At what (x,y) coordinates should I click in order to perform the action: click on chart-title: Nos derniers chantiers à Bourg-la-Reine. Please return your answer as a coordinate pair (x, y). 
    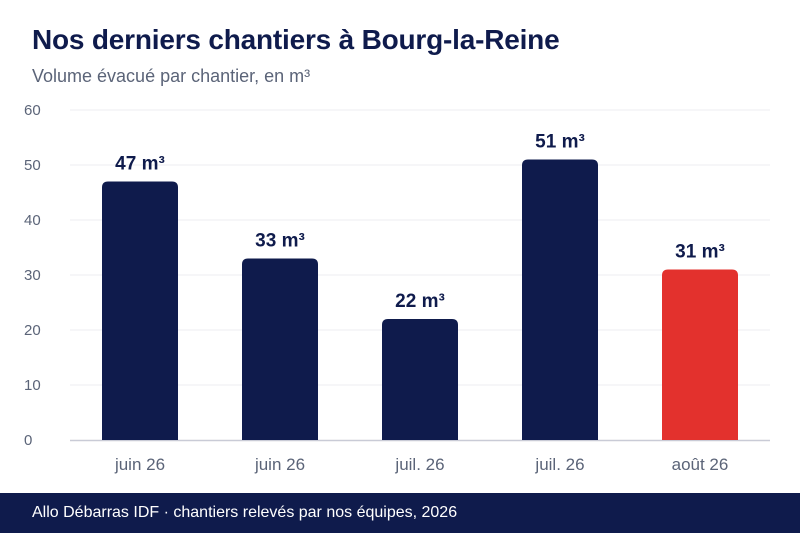
    Looking at the image, I should click on (296, 39).